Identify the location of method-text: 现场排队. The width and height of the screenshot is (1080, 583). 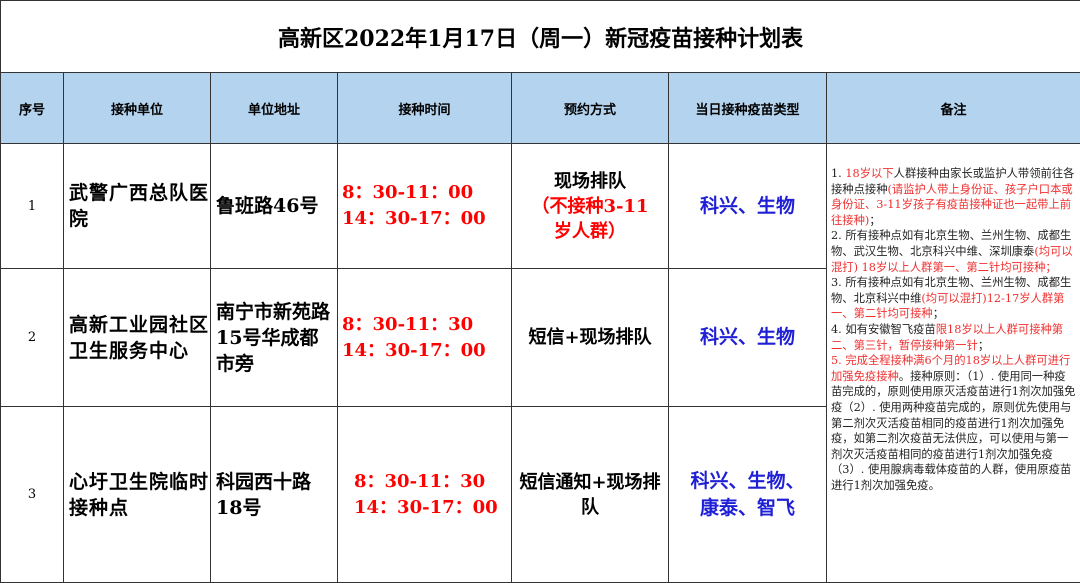
(590, 181).